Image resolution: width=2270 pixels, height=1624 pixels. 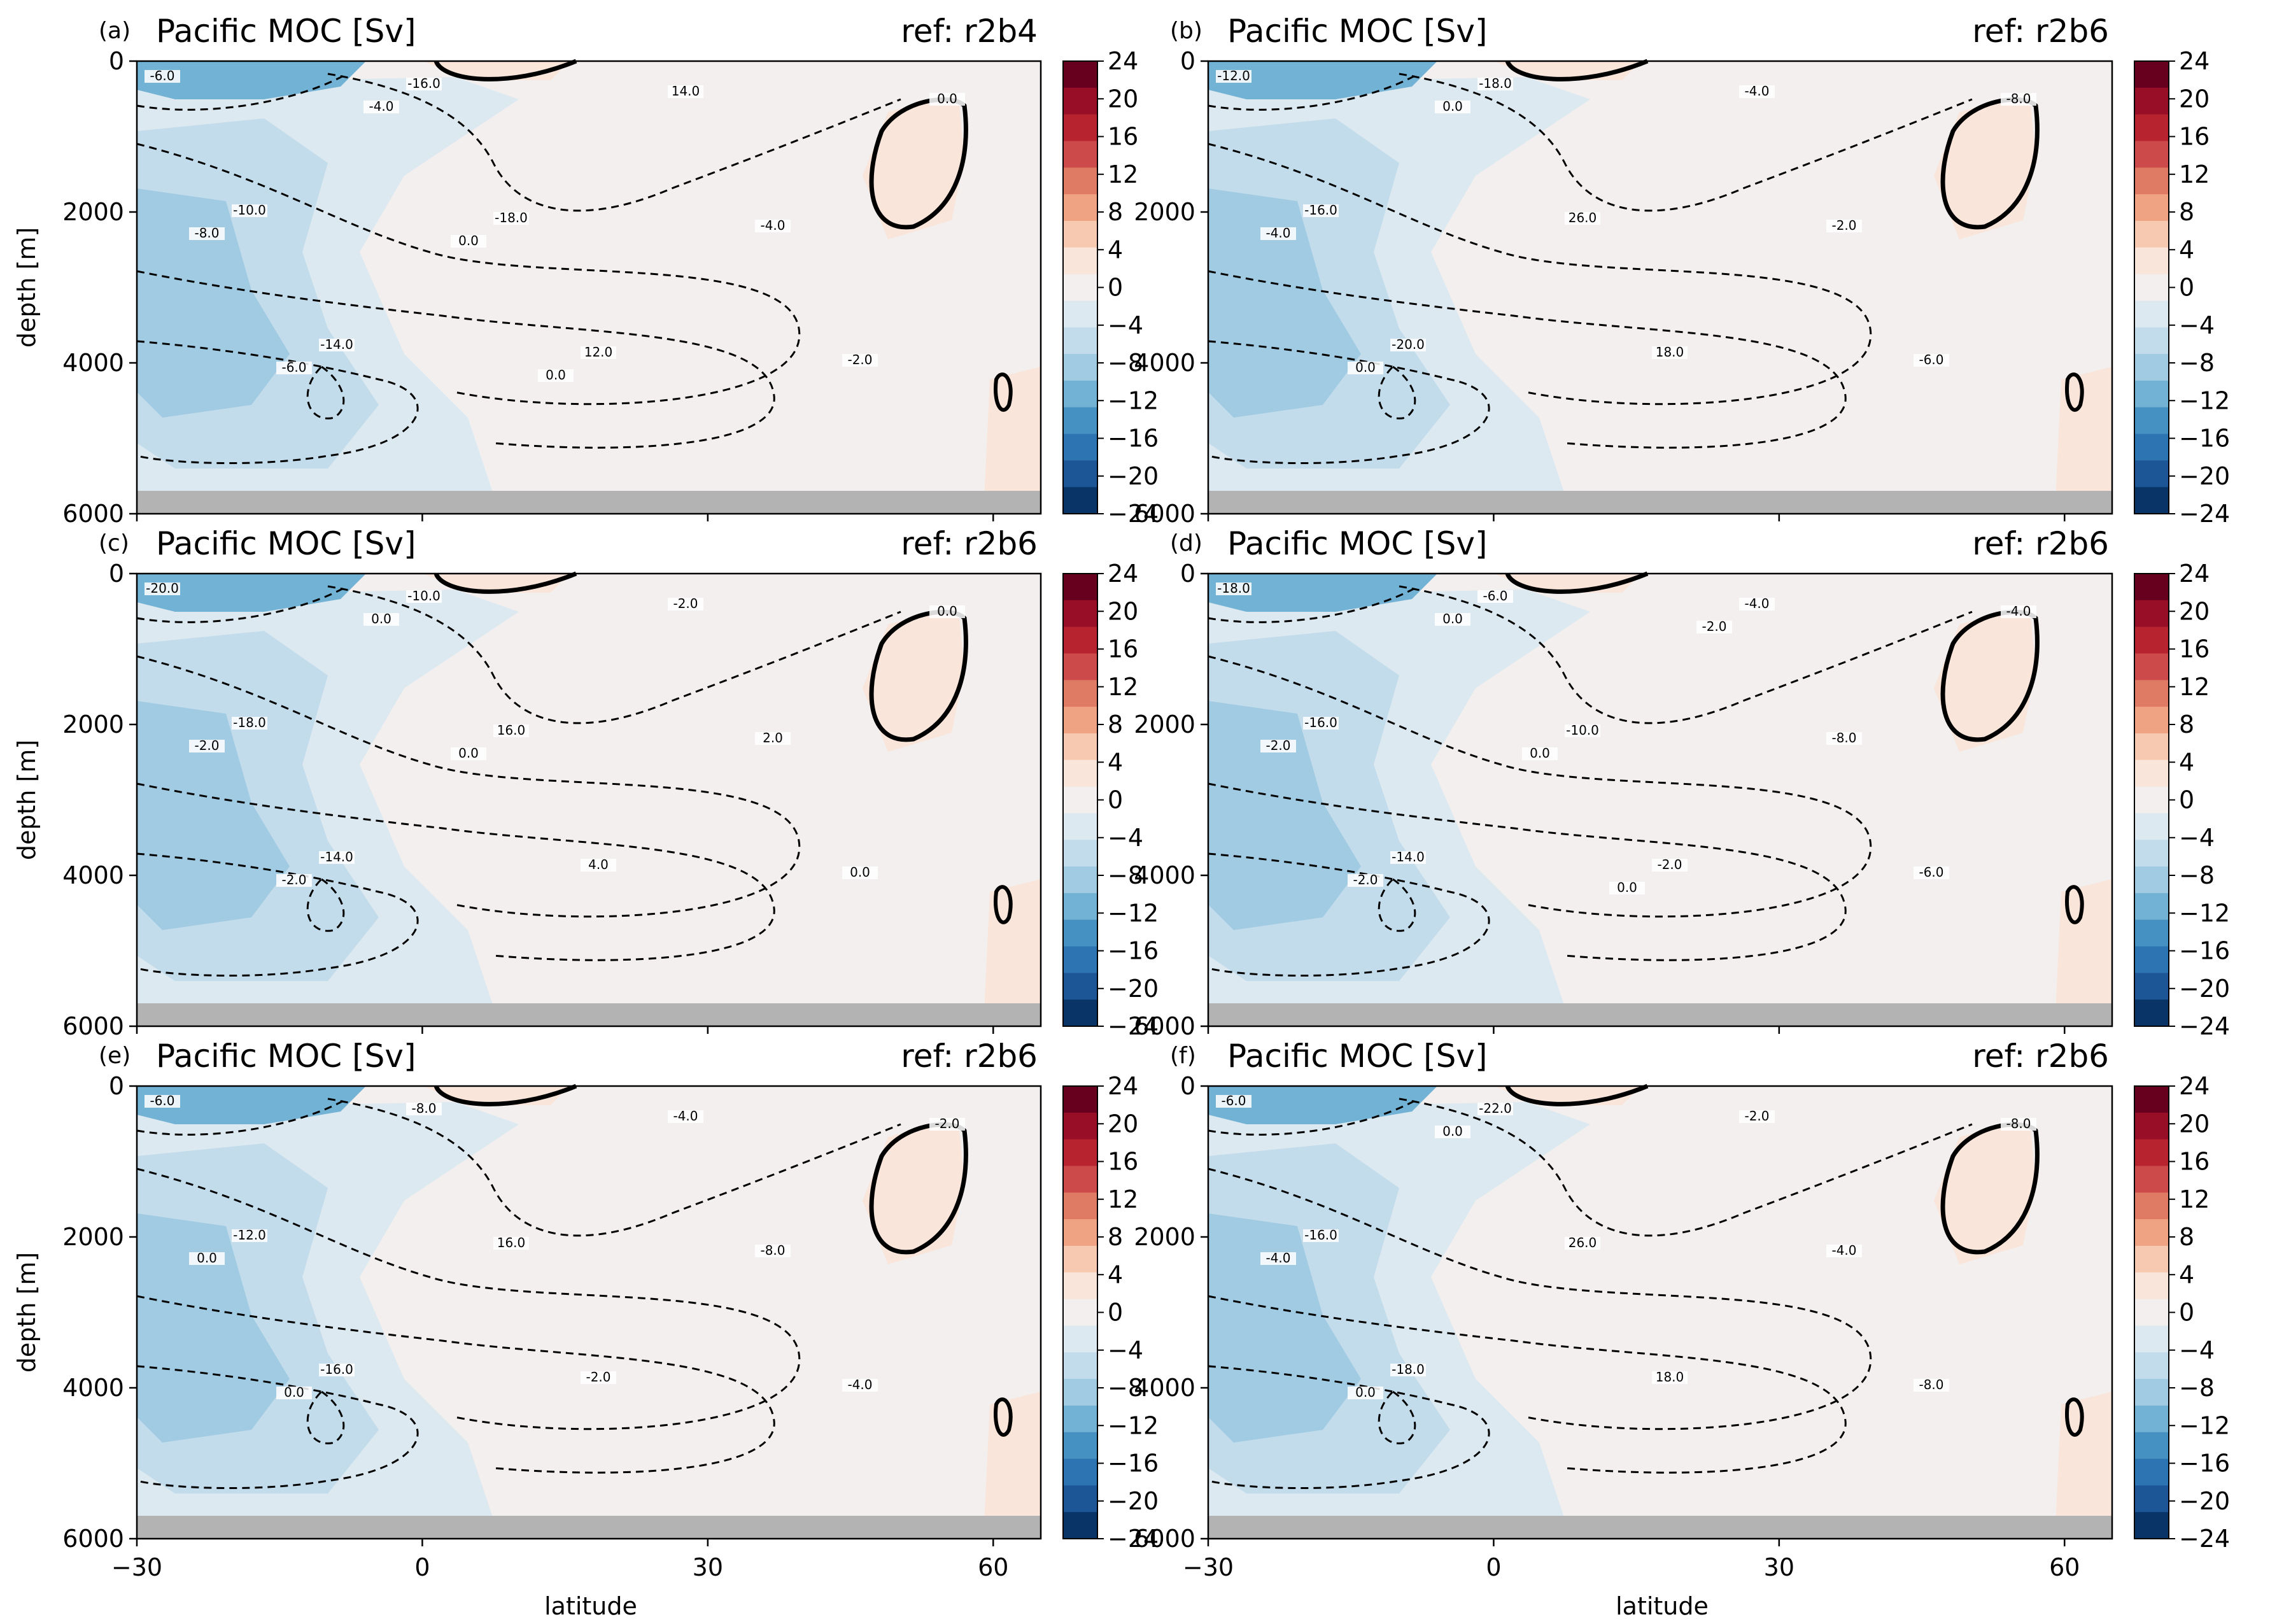 I want to click on y-axis-label: depth [m], so click(x=27, y=800).